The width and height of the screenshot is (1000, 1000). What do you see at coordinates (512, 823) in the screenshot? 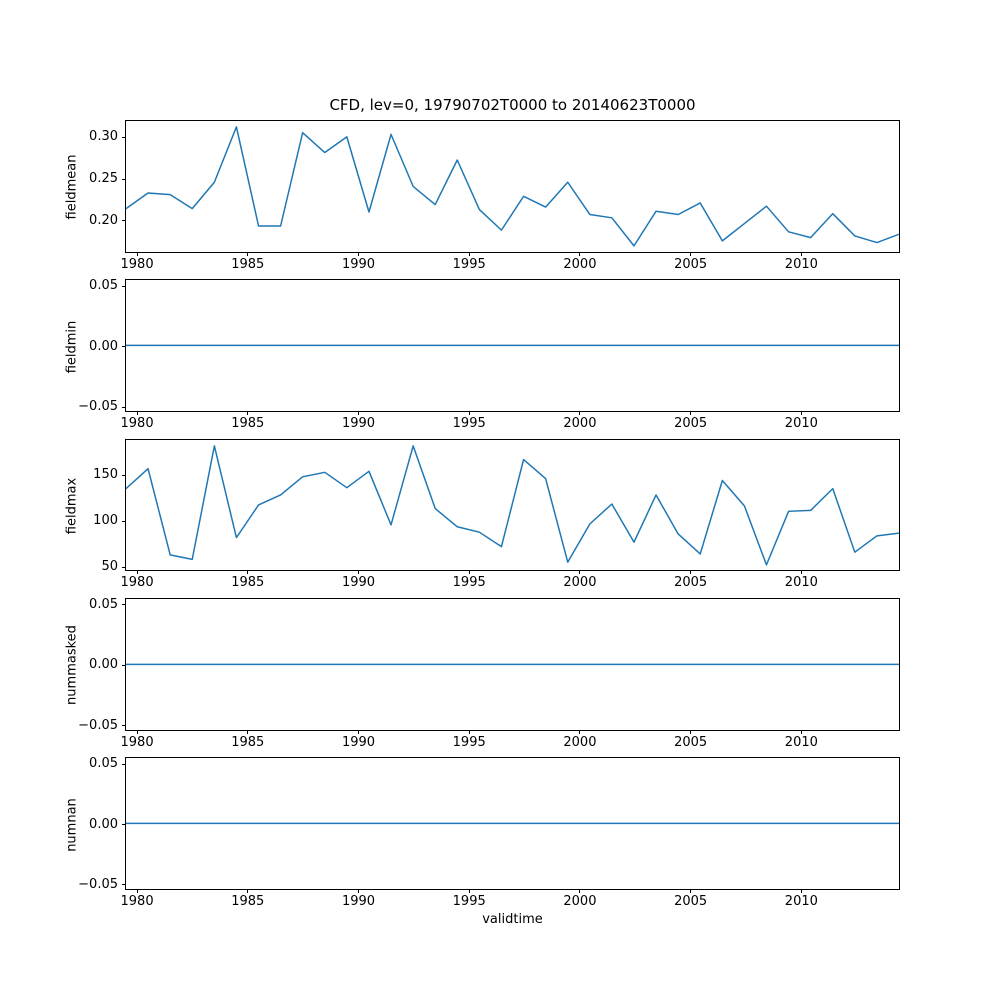
I see `numnan-line-plot` at bounding box center [512, 823].